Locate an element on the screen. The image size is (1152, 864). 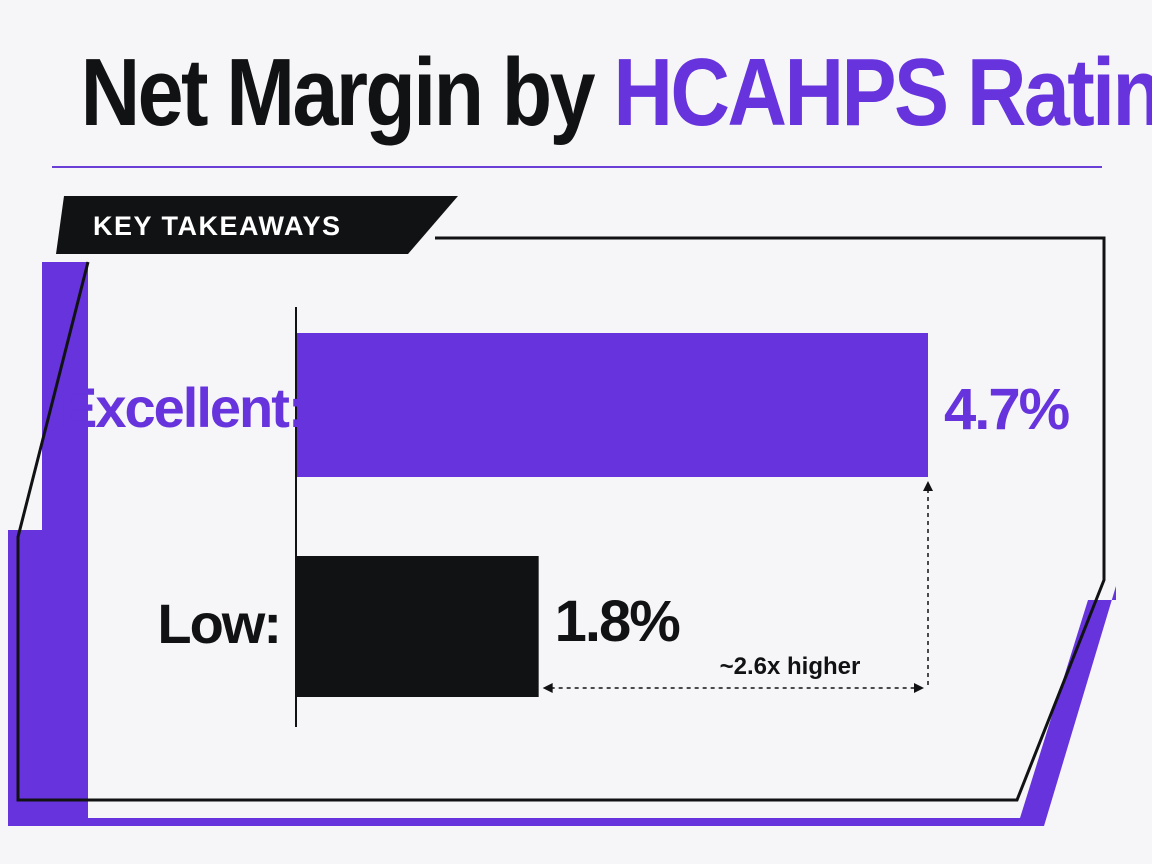
comparison-arrowhead-left is located at coordinates (547, 688).